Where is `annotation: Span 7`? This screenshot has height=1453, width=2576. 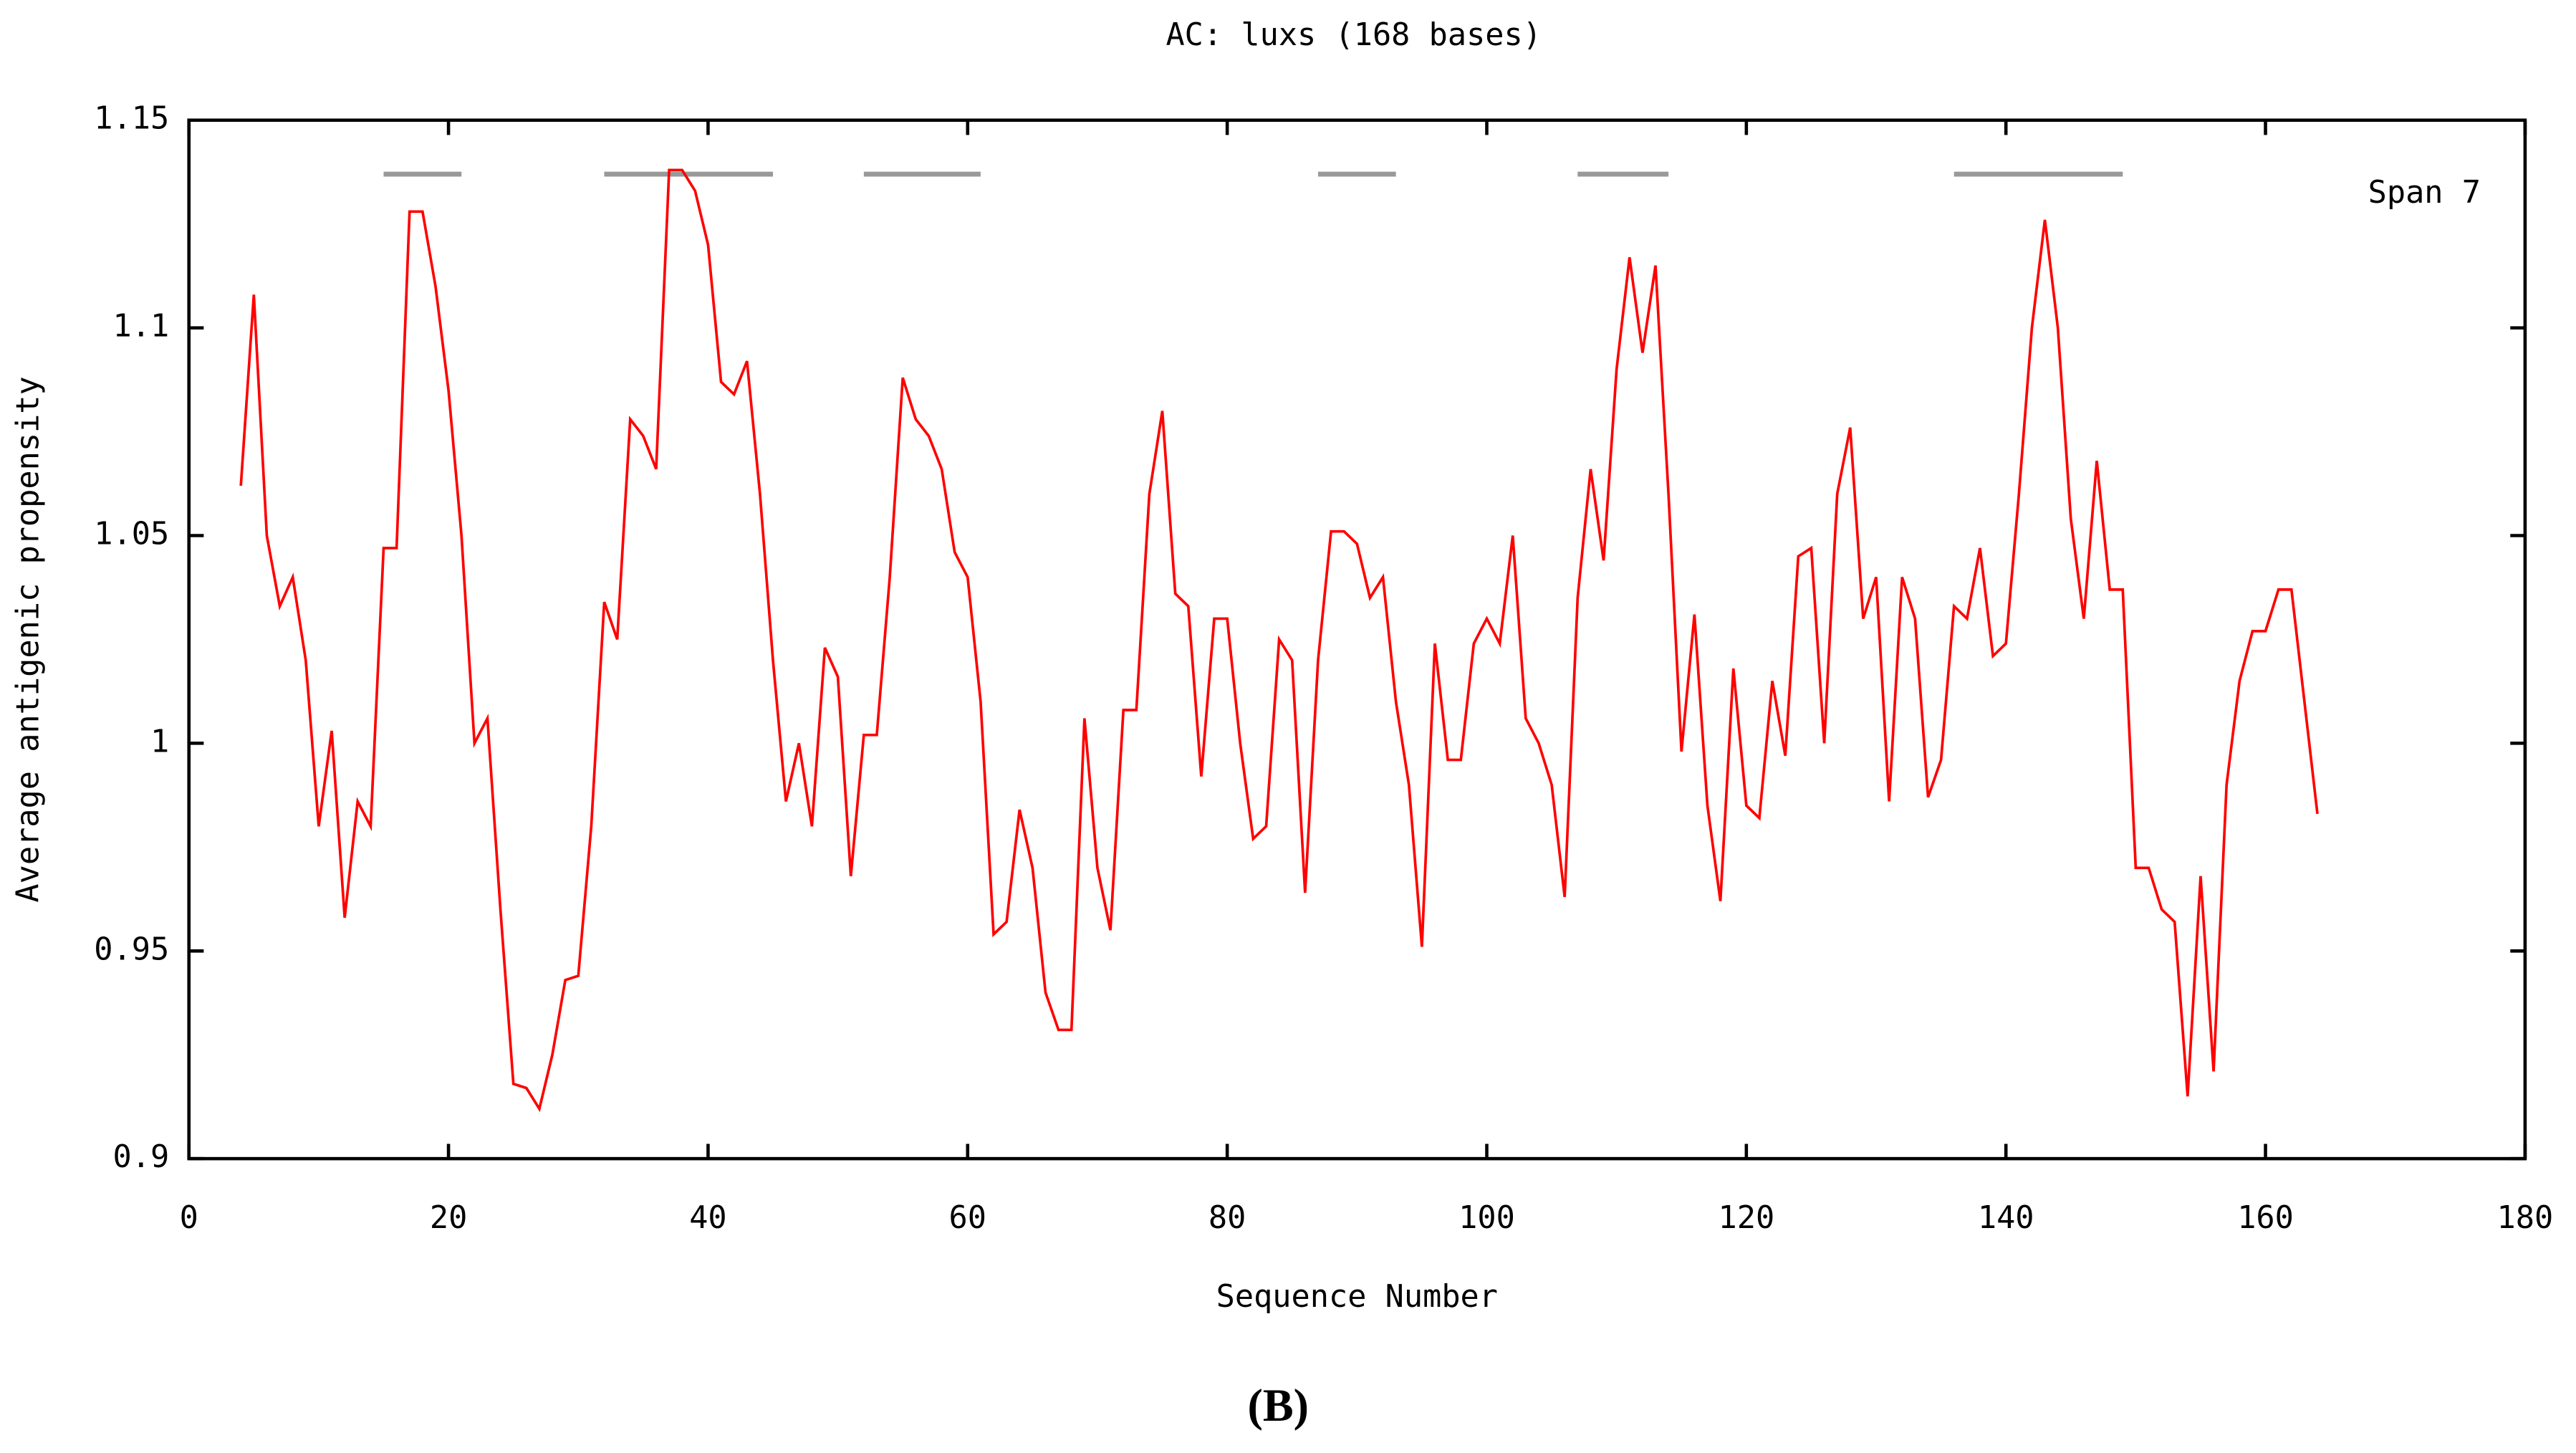
annotation: Span 7 is located at coordinates (2425, 193).